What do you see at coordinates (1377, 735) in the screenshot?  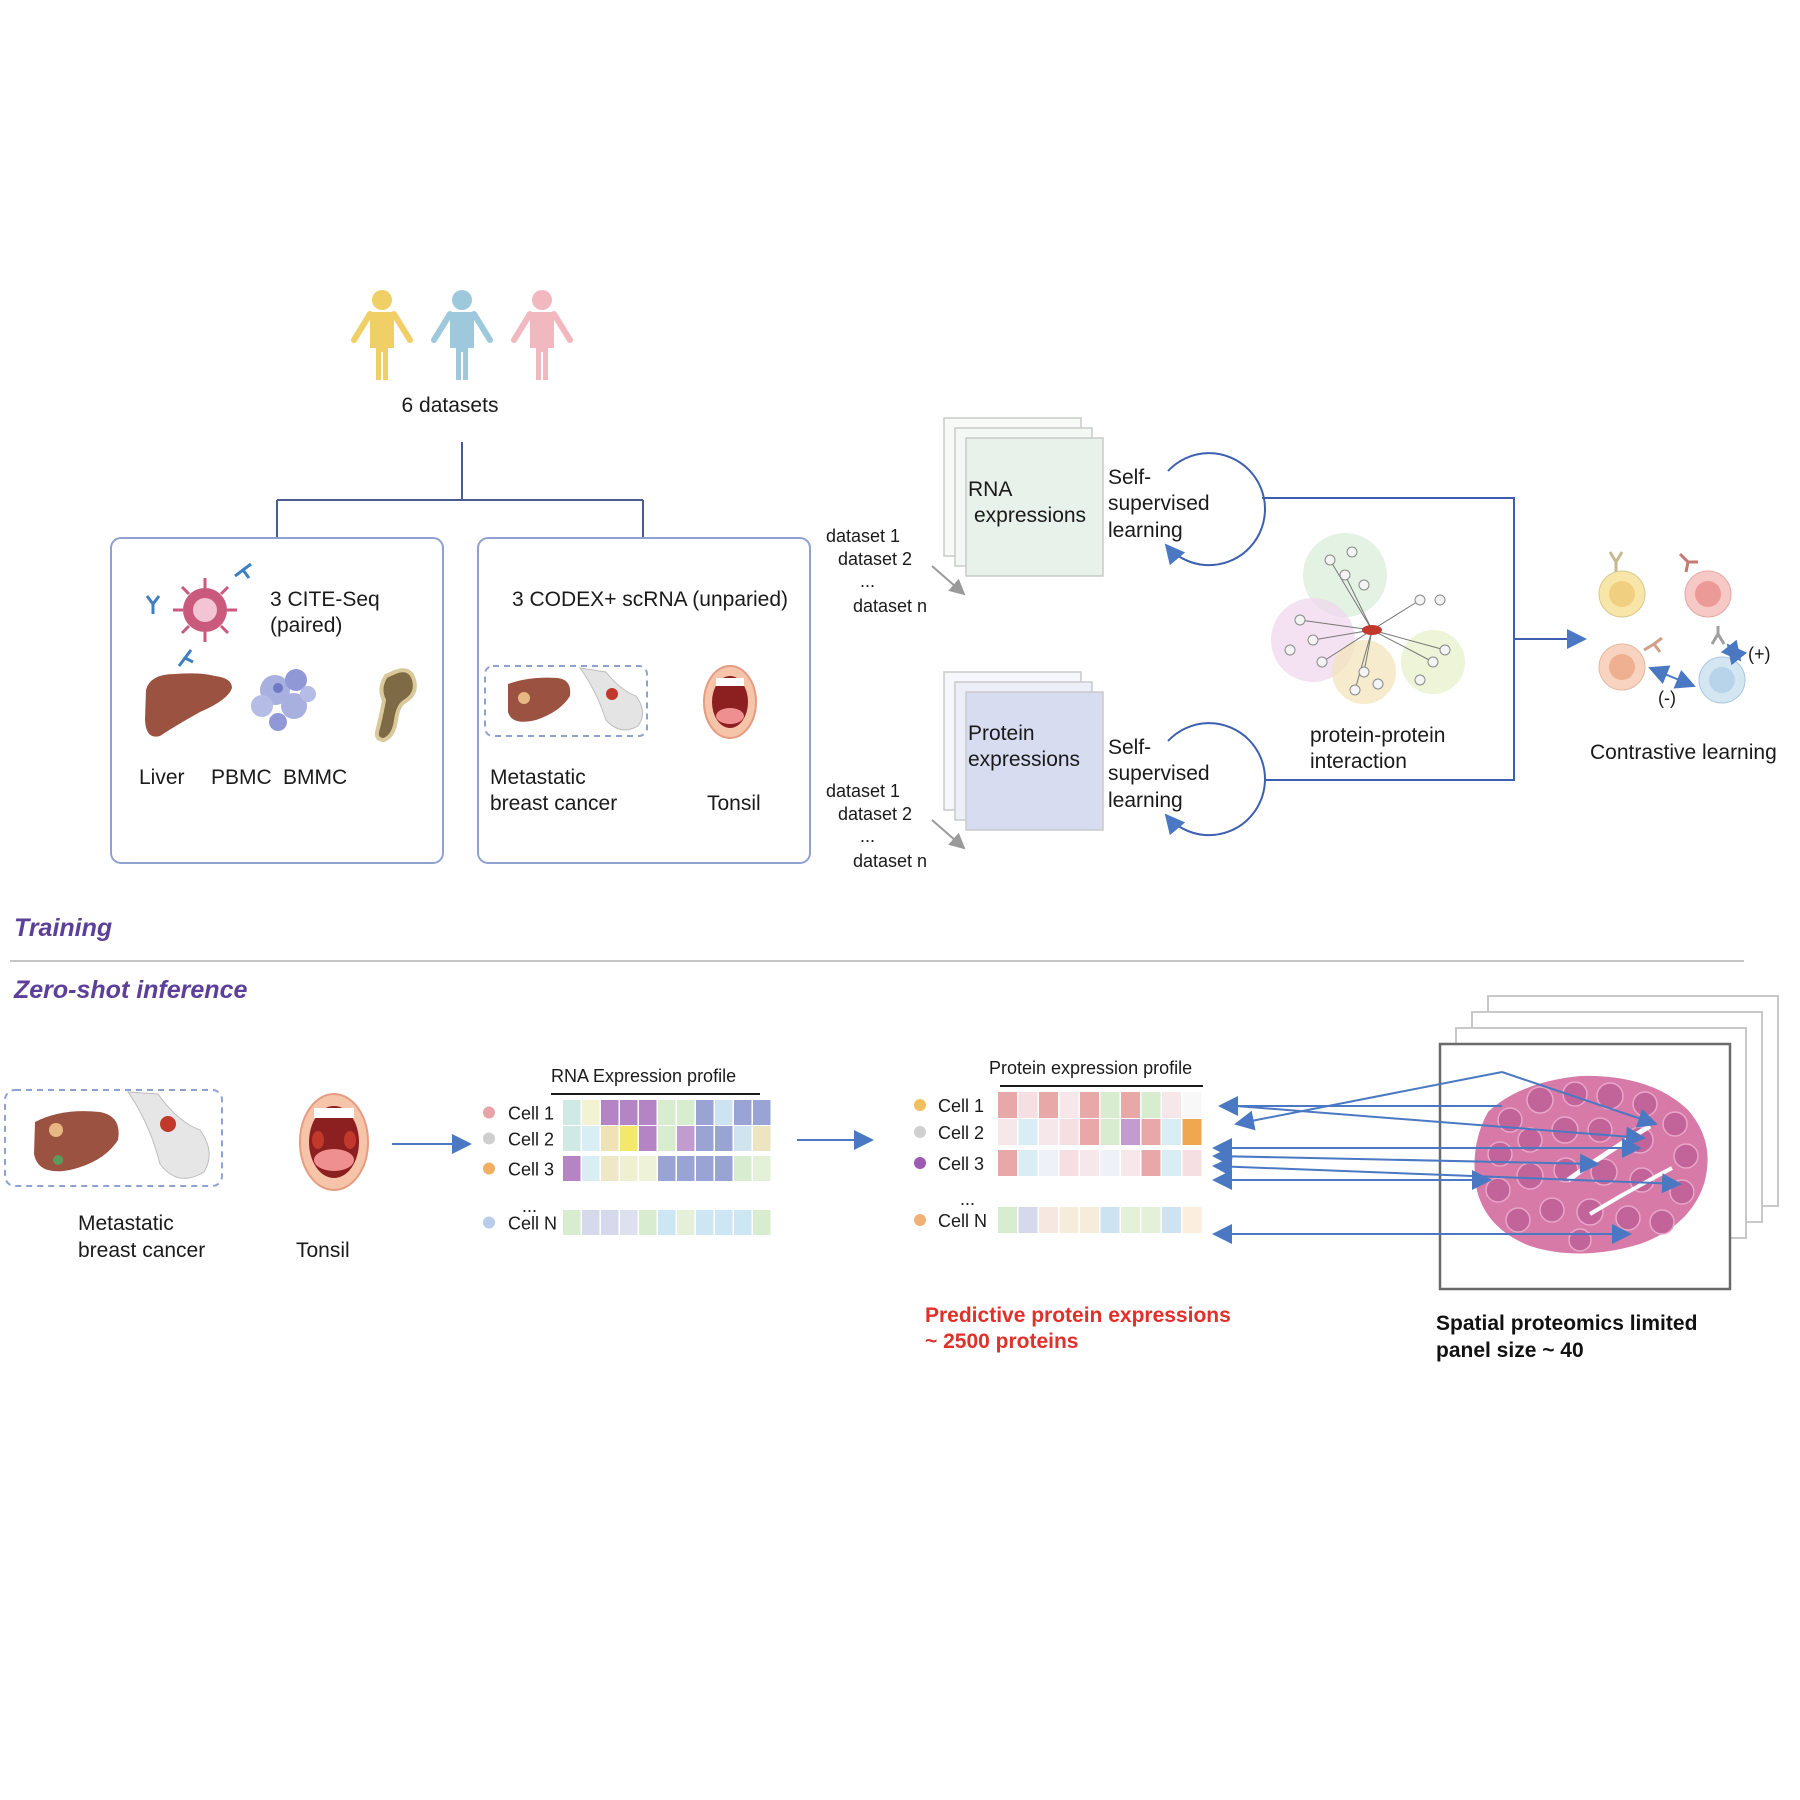 I see `ppi-label-1: protein-protein` at bounding box center [1377, 735].